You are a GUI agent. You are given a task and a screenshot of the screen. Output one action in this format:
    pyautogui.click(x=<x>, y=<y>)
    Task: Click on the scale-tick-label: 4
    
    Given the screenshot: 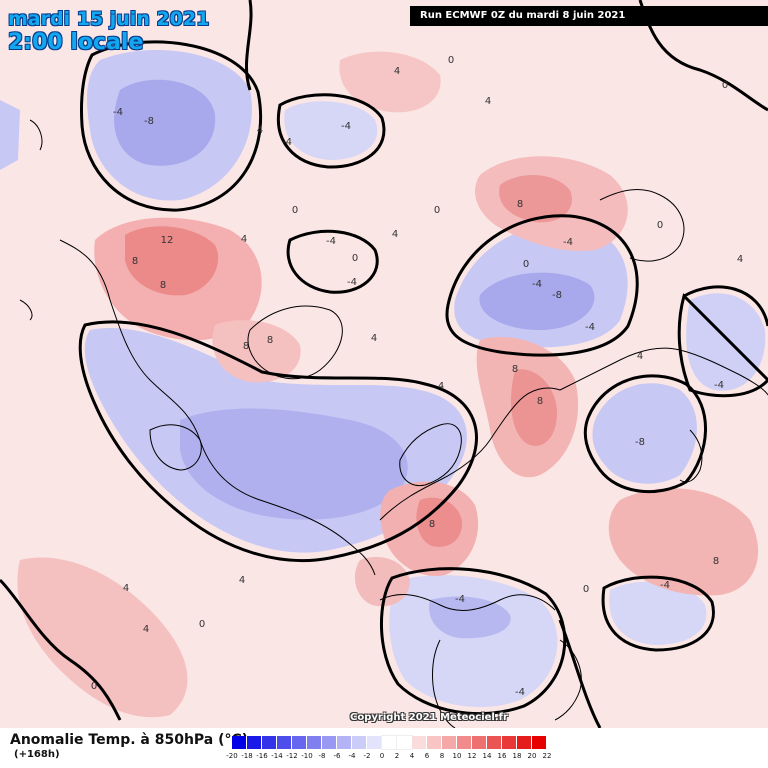 What is the action you would take?
    pyautogui.click(x=412, y=756)
    